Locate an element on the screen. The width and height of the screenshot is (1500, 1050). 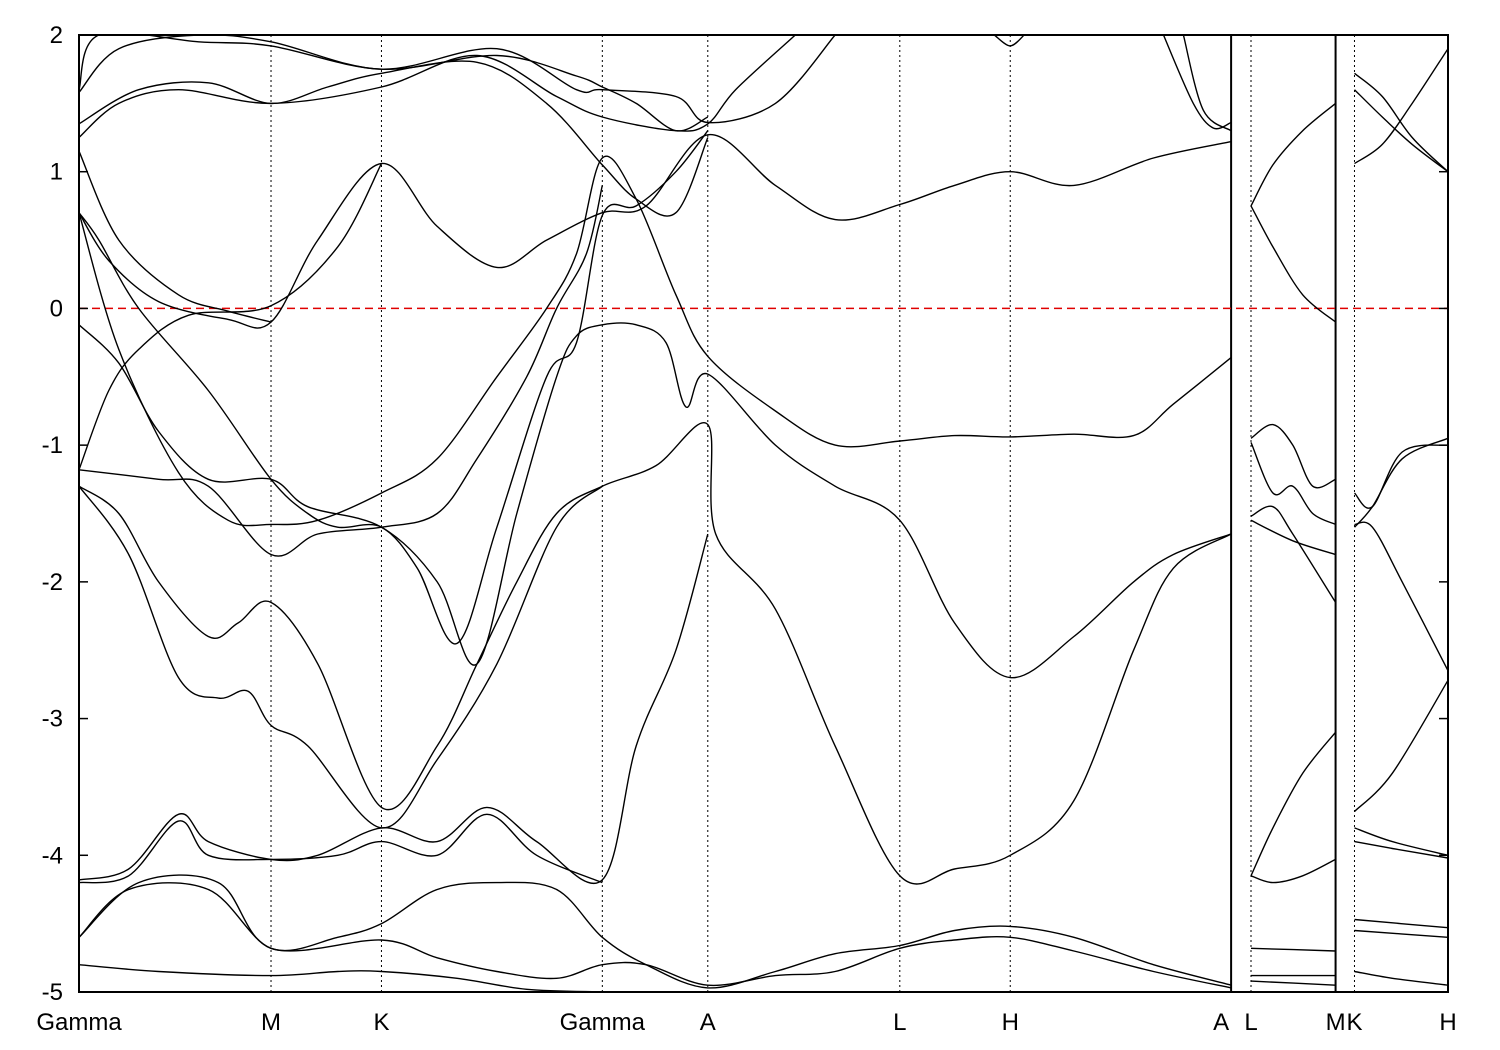
y-tick-label: 0 is located at coordinates (56, 308).